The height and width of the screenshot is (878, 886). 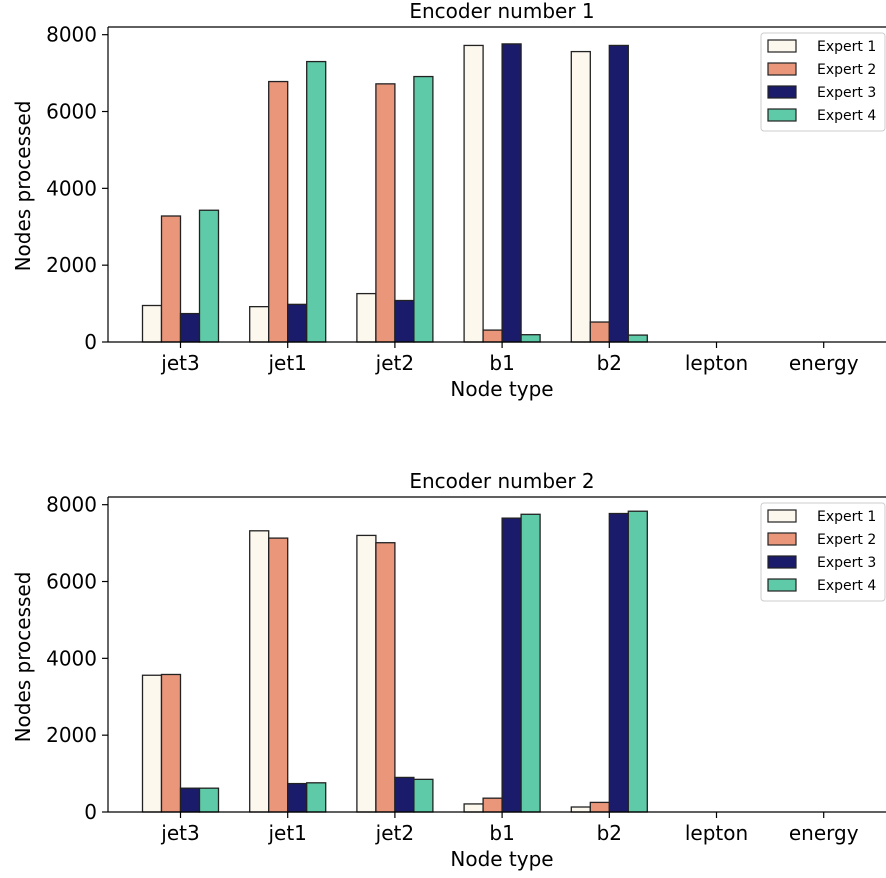 What do you see at coordinates (501, 11) in the screenshot?
I see `chart-title: Encoder number 1` at bounding box center [501, 11].